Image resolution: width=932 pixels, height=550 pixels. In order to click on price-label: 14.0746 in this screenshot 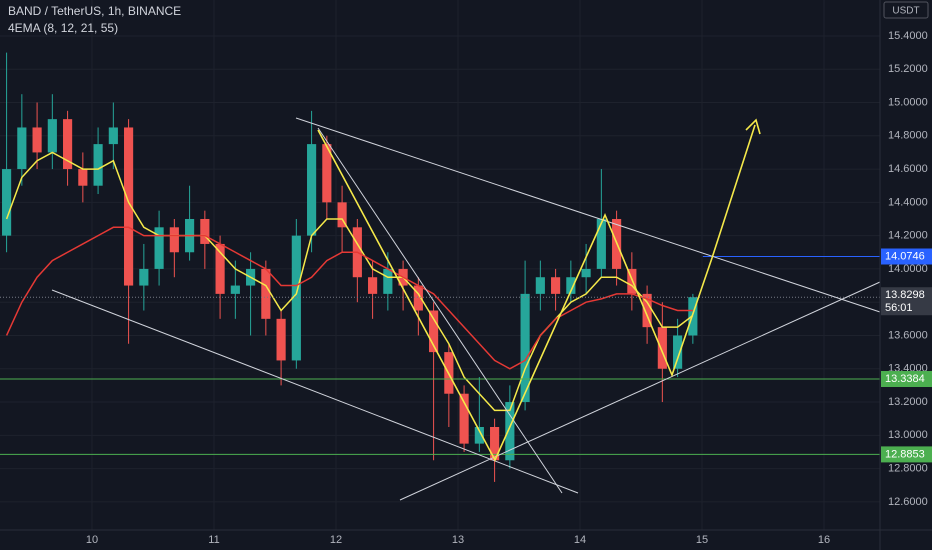, I will do `click(905, 256)`.